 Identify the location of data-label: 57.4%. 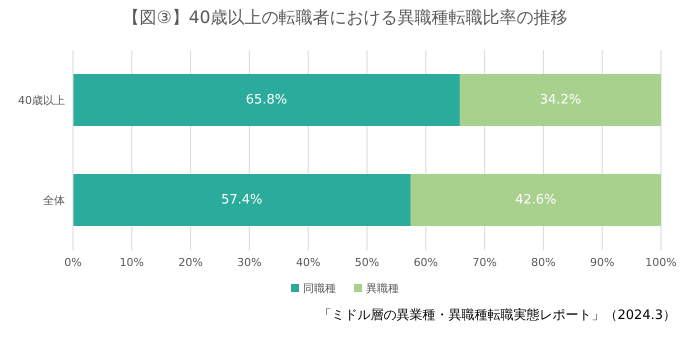
(241, 200).